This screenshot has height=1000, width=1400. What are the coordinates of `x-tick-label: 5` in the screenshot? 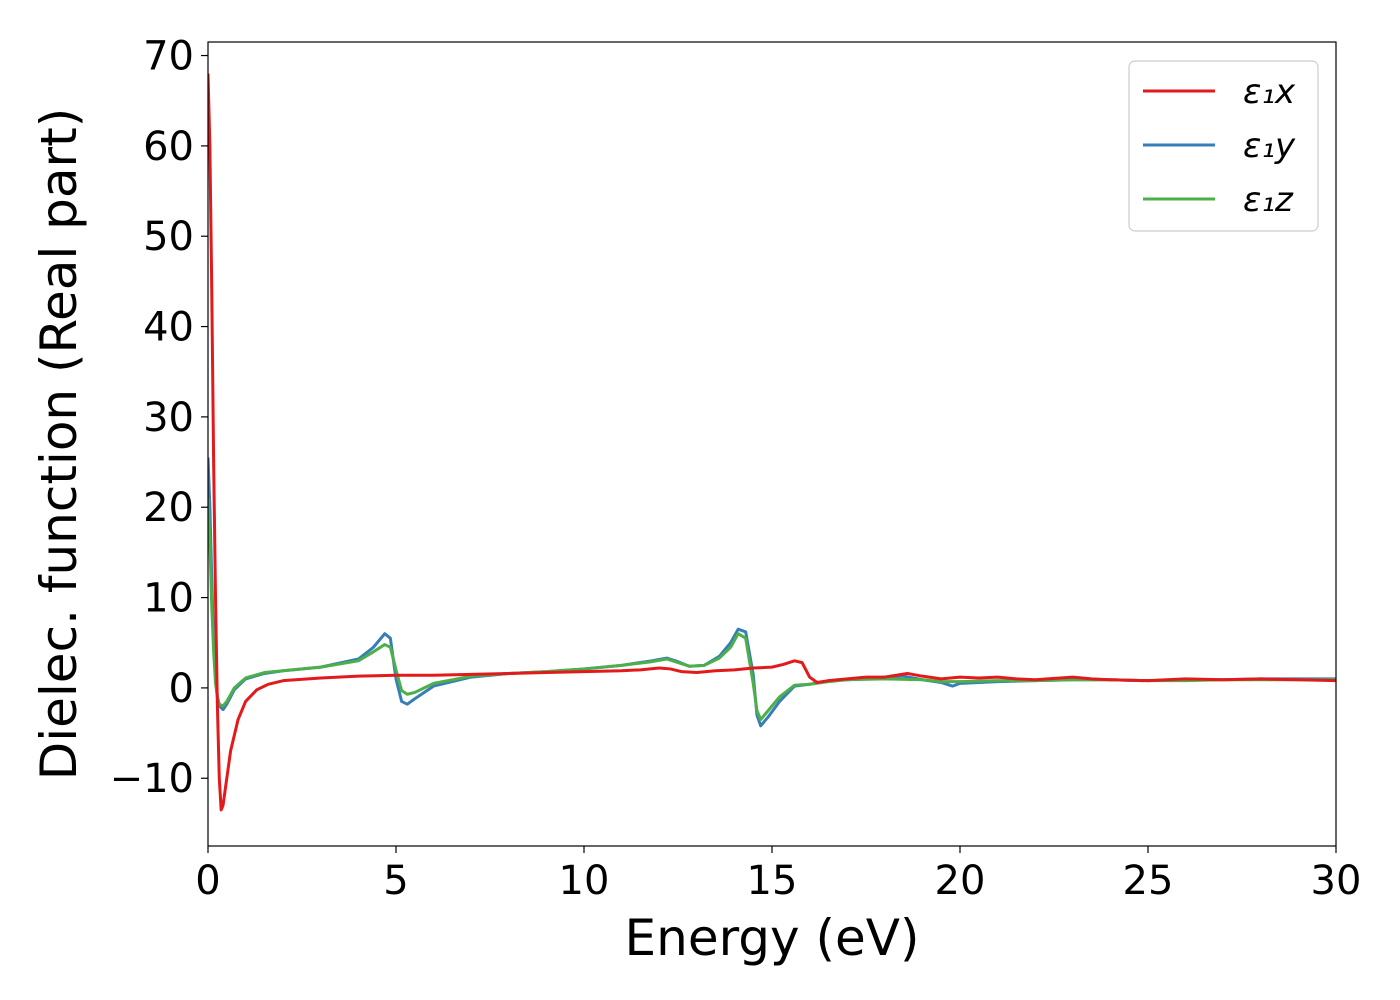 It's located at (395, 881).